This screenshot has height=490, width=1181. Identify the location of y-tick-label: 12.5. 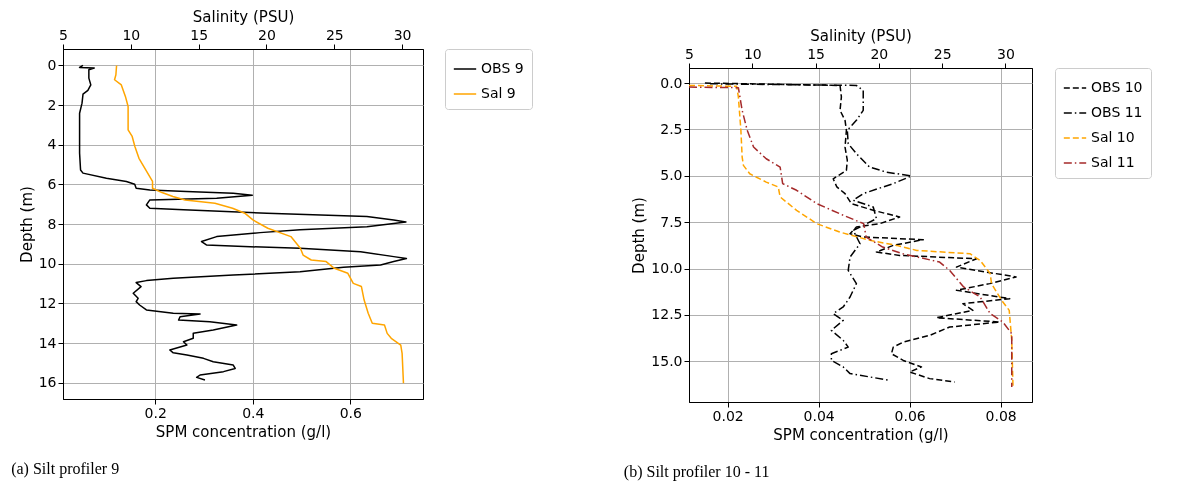
(667, 314).